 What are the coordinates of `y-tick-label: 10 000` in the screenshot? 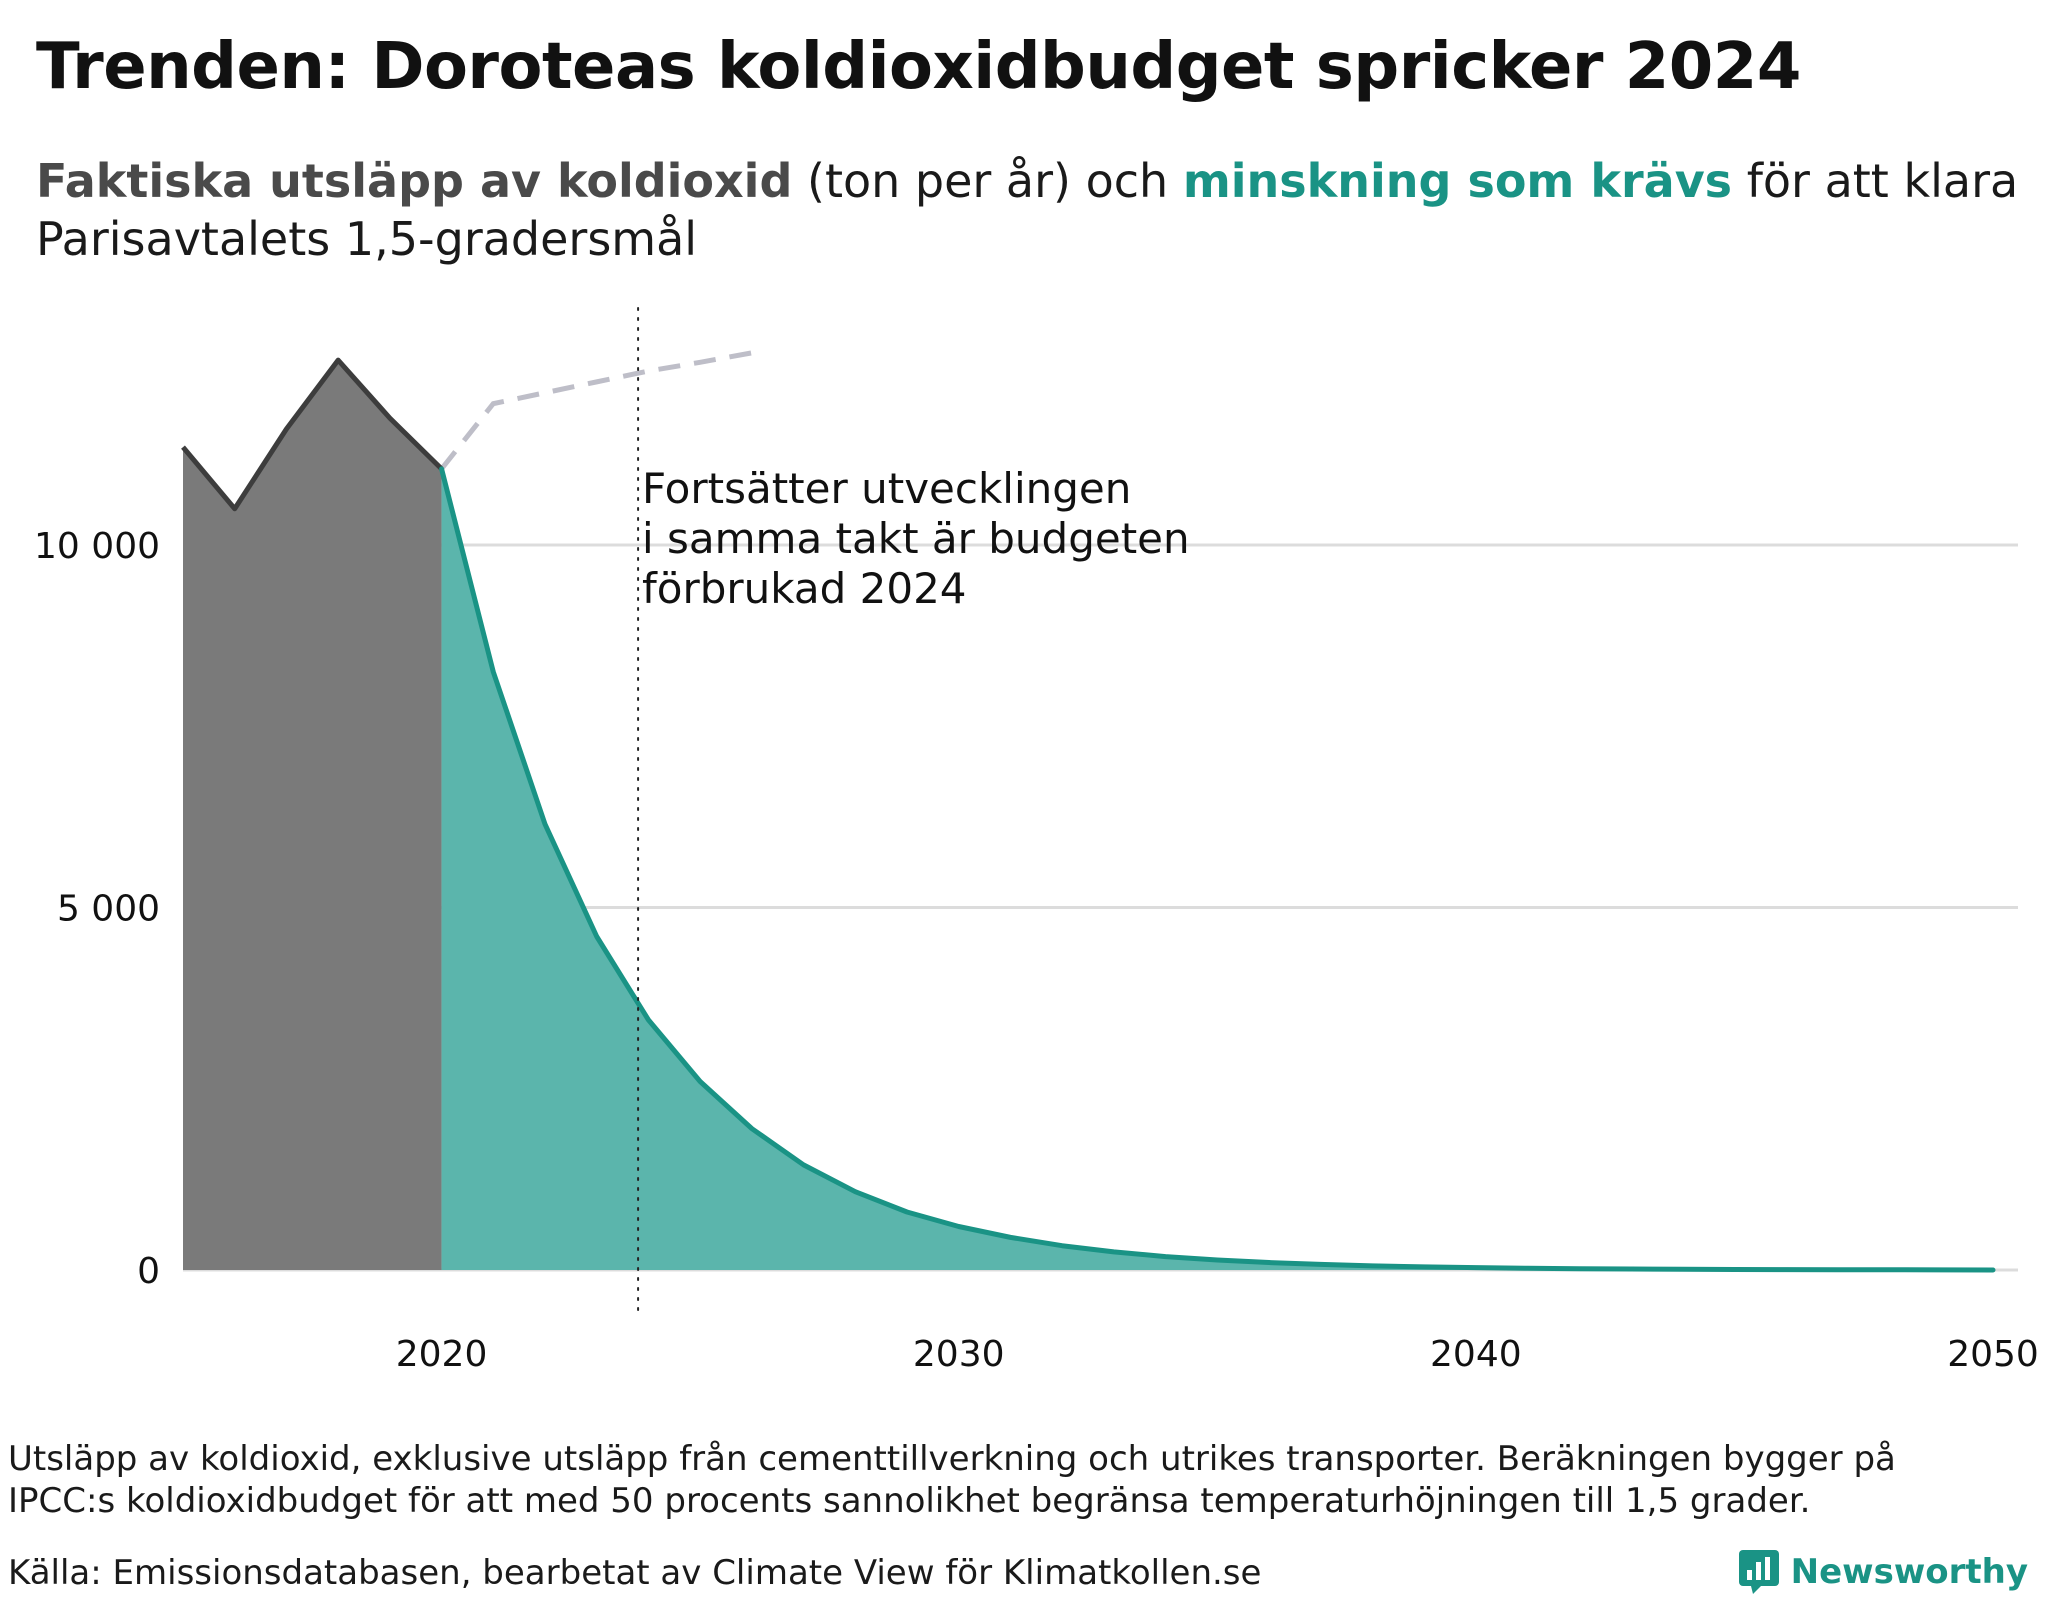 It's located at (97, 546).